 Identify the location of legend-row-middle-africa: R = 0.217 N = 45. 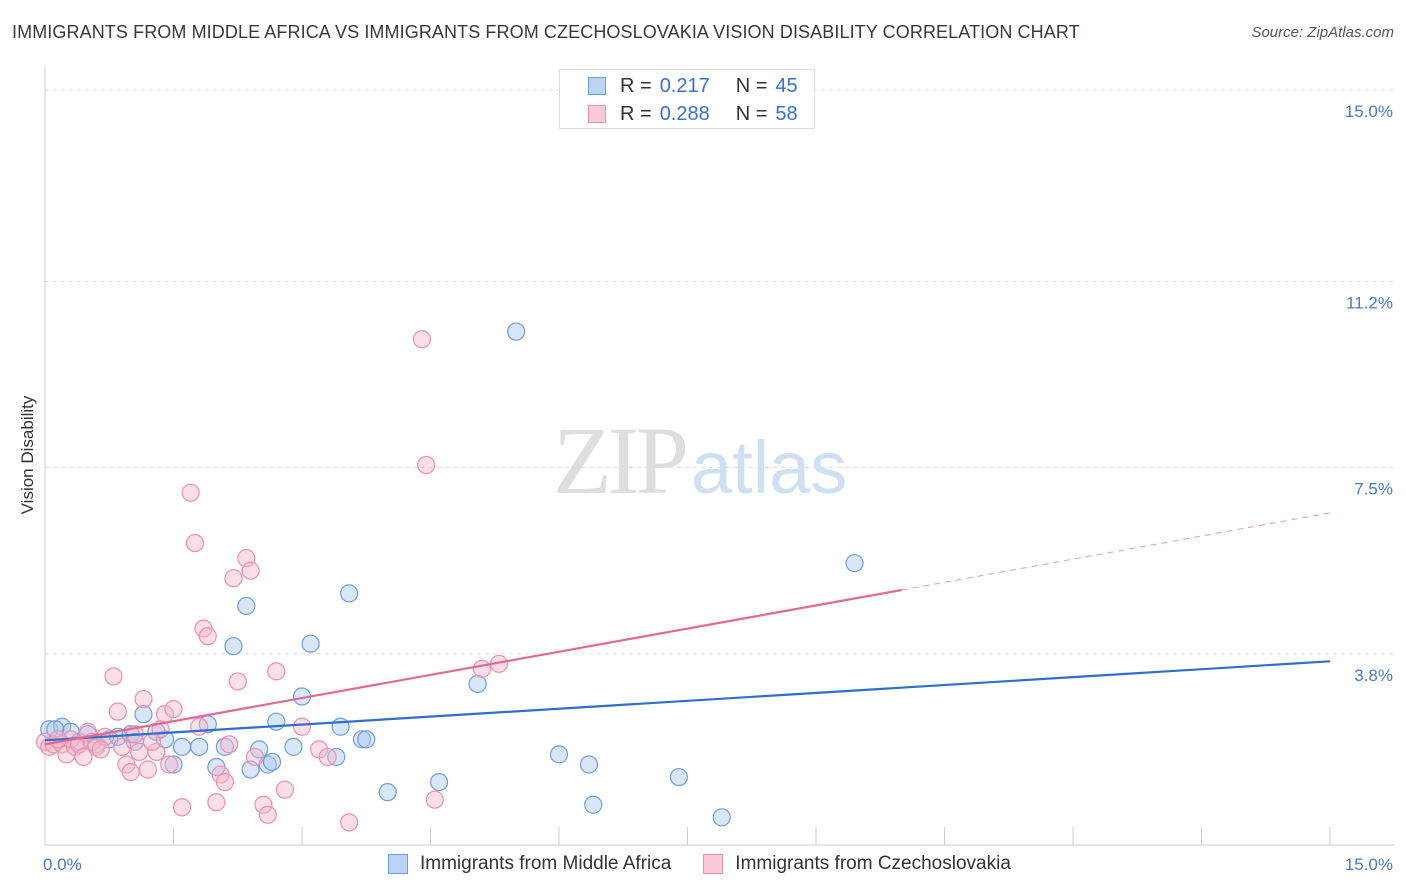
(693, 86).